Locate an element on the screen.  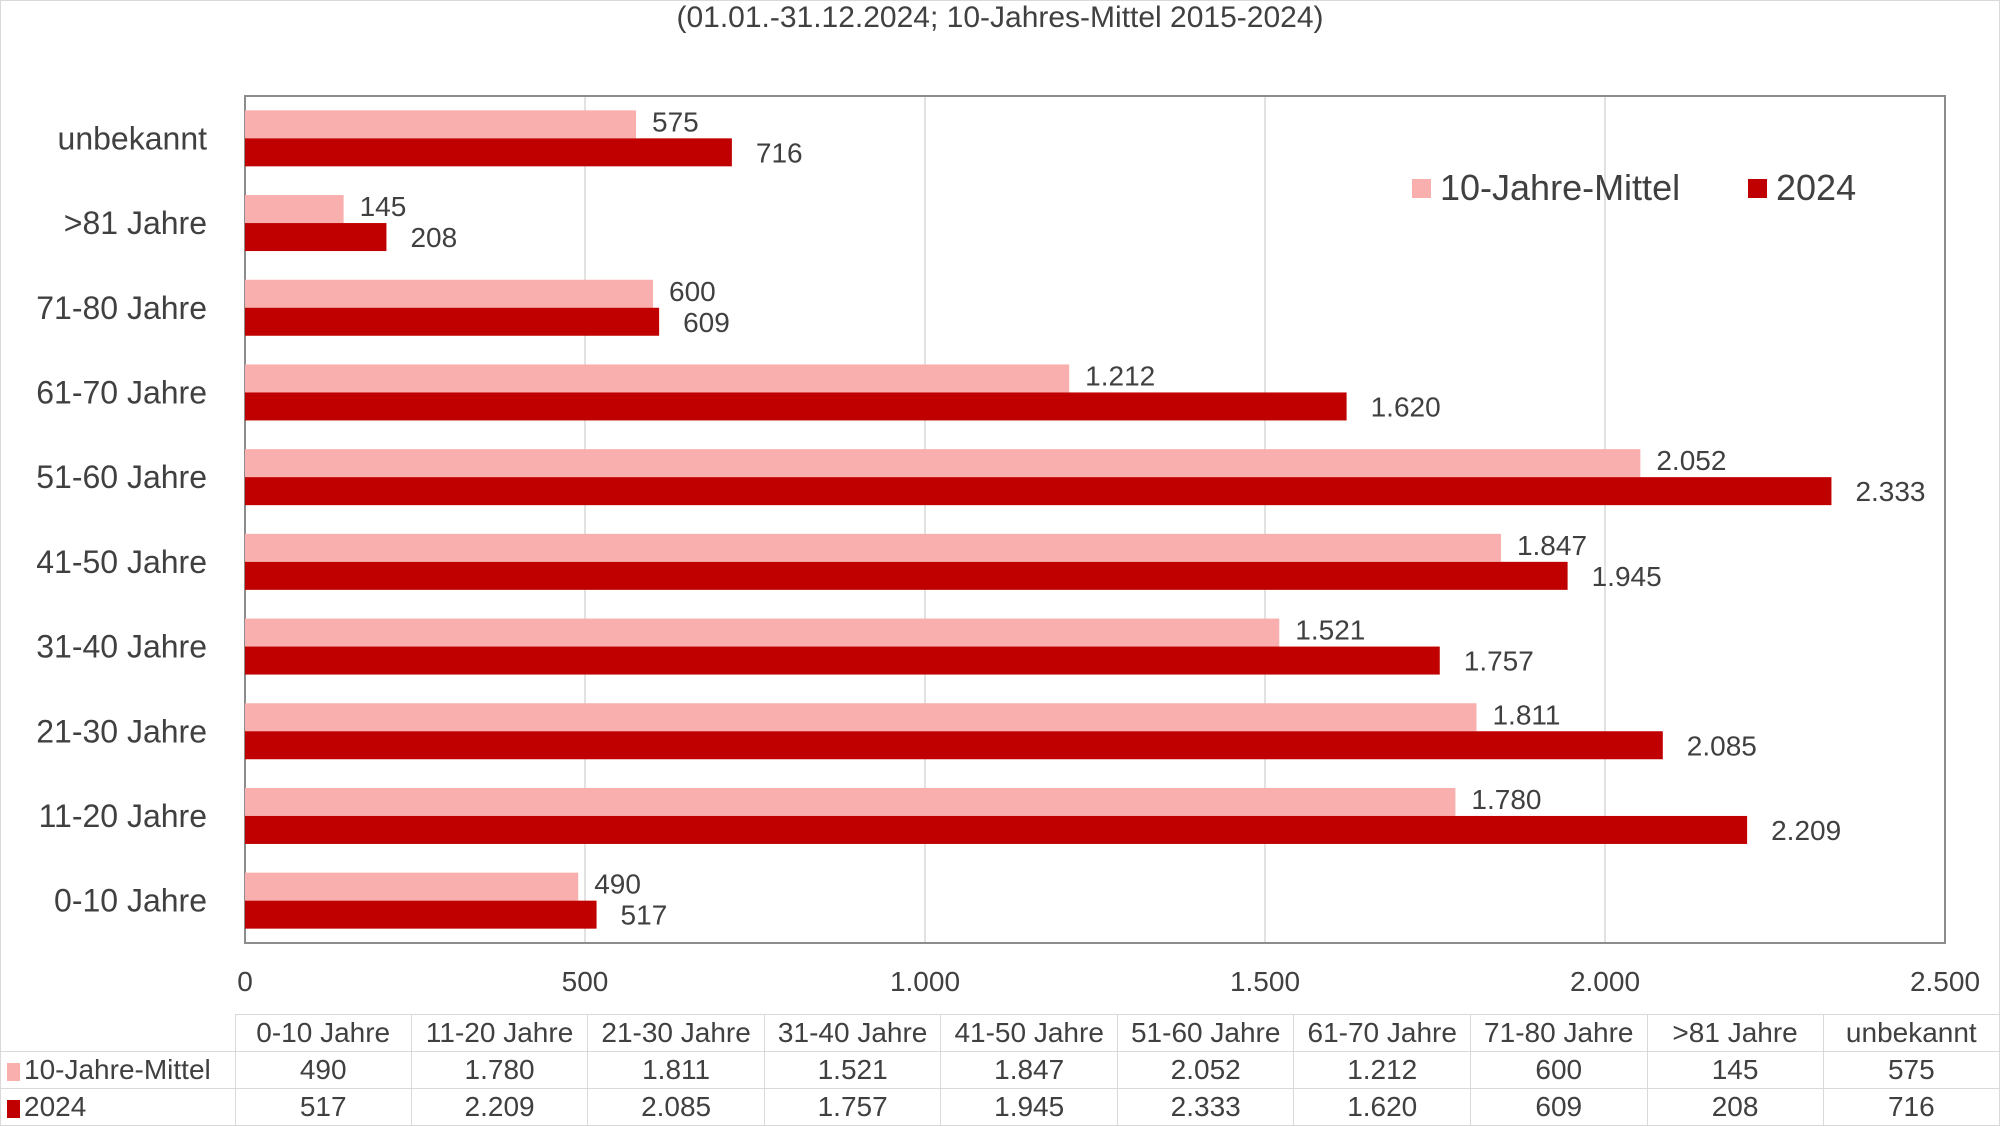
table-column-header: 31-40 Jahre is located at coordinates (852, 1033).